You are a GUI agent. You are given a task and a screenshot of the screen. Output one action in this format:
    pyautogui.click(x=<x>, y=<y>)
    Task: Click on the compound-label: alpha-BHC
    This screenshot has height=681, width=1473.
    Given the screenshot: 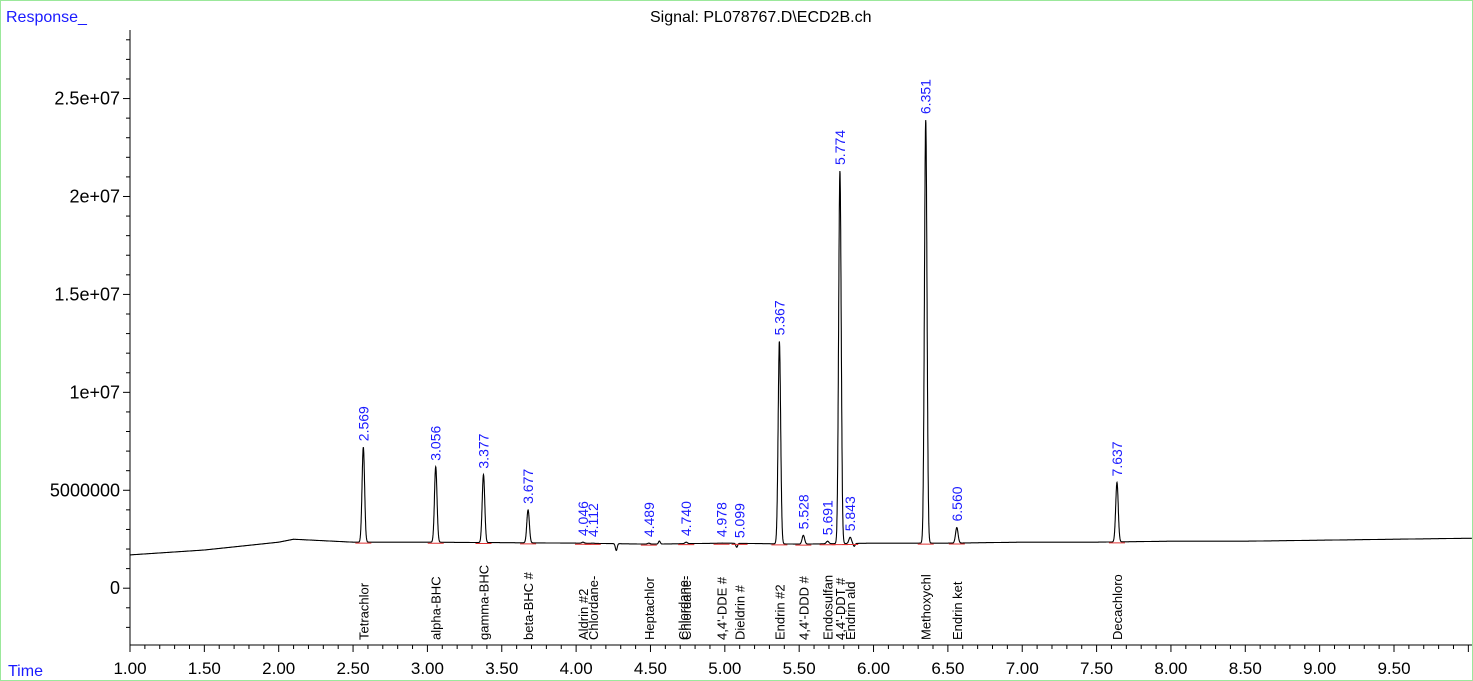 What is the action you would take?
    pyautogui.click(x=436, y=608)
    